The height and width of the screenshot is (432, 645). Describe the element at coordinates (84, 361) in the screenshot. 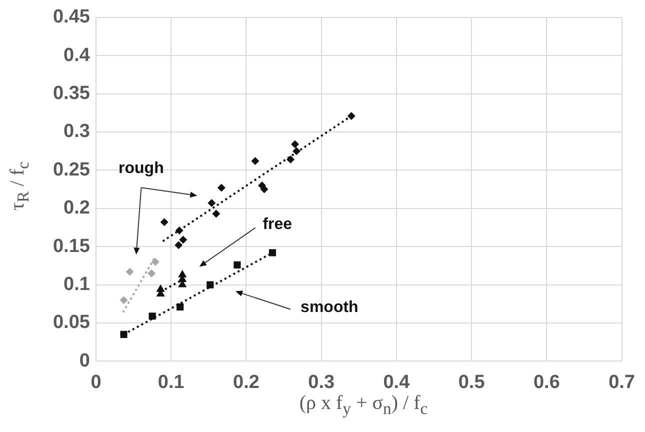

I see `y-tick-label: 0` at that location.